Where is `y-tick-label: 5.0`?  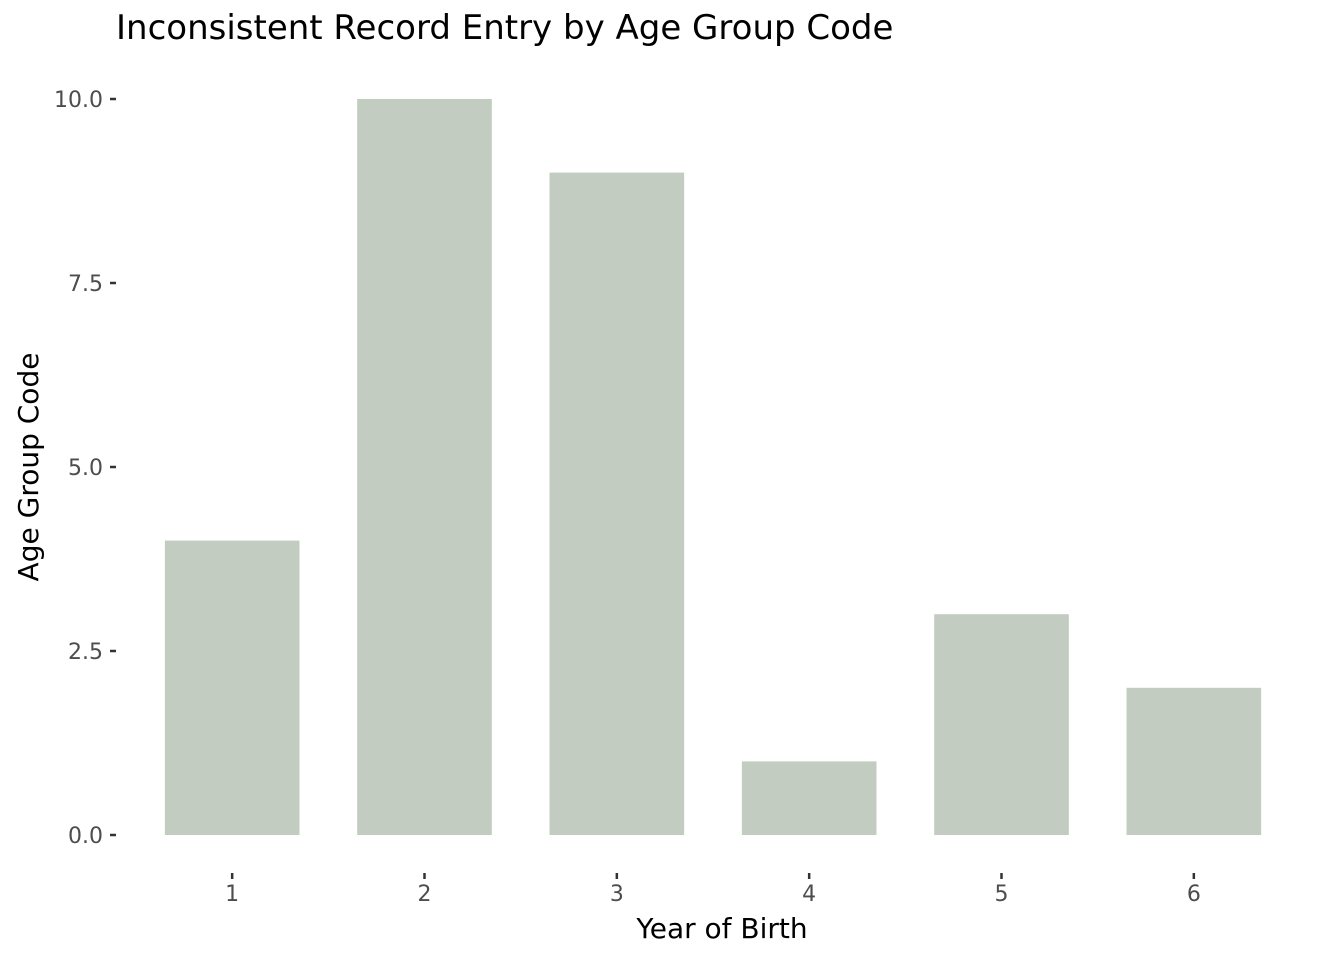 y-tick-label: 5.0 is located at coordinates (85, 468).